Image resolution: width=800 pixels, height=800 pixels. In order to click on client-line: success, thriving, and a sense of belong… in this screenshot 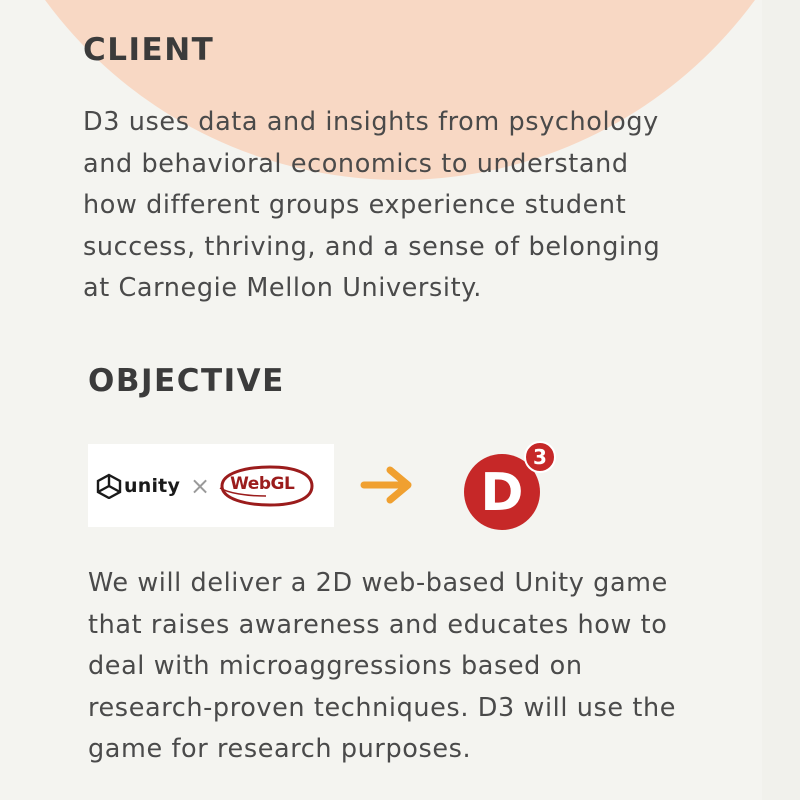, I will do `click(372, 246)`.